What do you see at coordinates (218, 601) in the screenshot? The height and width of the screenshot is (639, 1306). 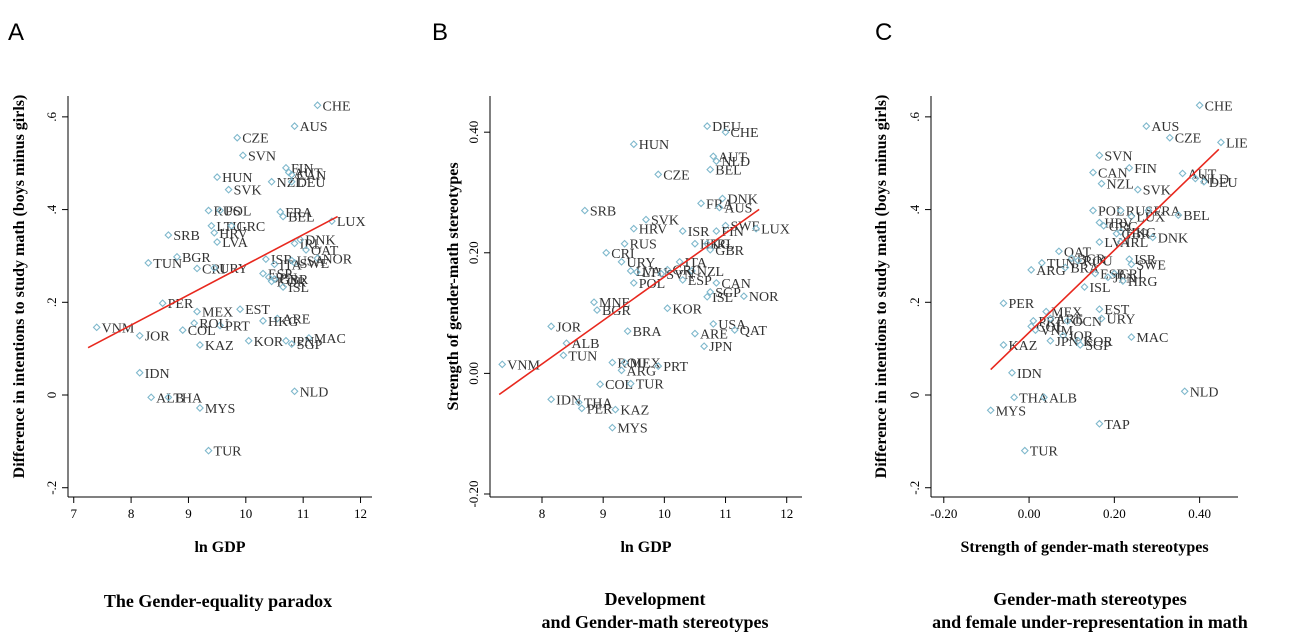 I see `panel-caption: The Gender-equality paradox` at bounding box center [218, 601].